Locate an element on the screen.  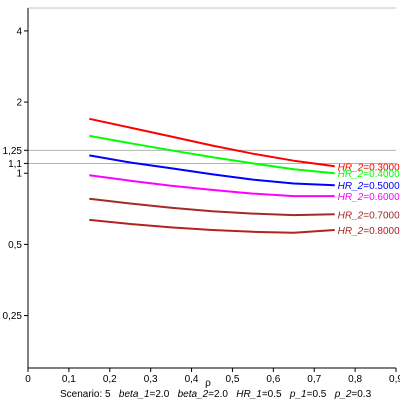
caption-part: p_2 is located at coordinates (338, 394).